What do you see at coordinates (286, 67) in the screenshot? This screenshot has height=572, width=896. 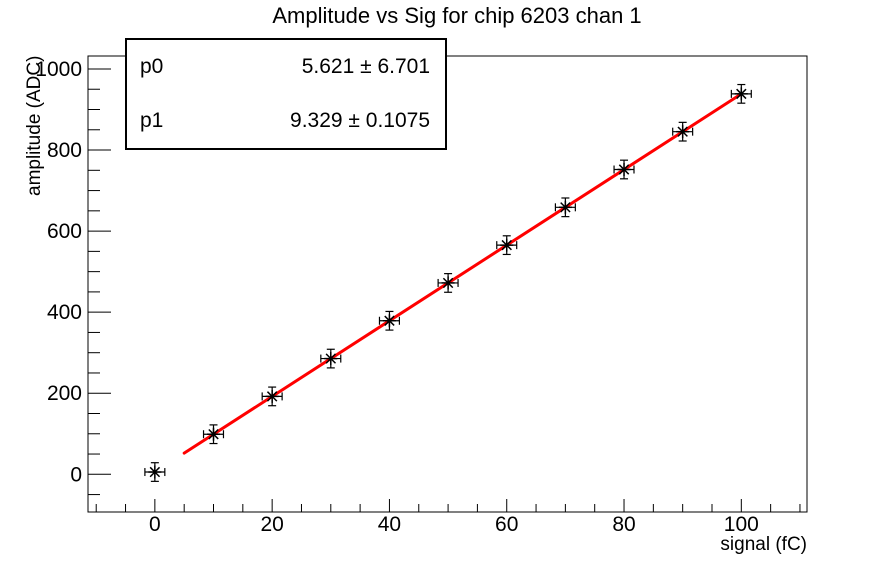 I see `stats-row-p0: p0 5.621 ± 6.701` at bounding box center [286, 67].